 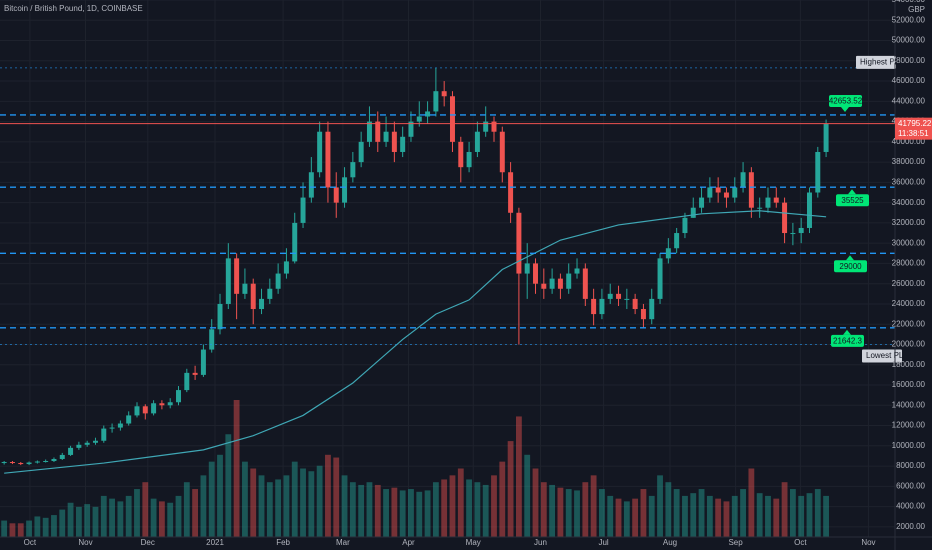 I want to click on y-tick-label: 4000.00, so click(x=910, y=506).